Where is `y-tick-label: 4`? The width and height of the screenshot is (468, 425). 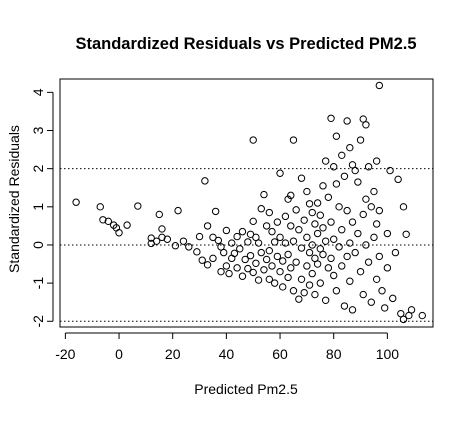 y-tick-label: 4 is located at coordinates (38, 92).